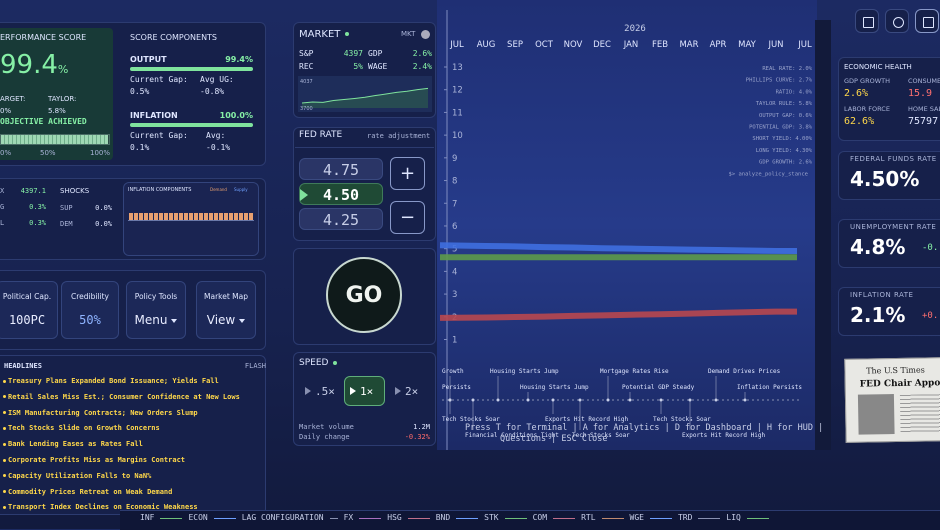 This screenshot has height=530, width=940. I want to click on tool-value: View, so click(226, 320).